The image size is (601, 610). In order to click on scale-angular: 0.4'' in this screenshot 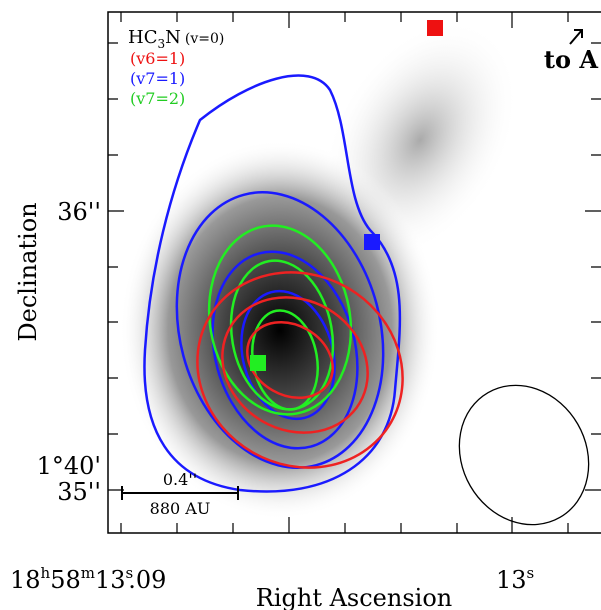, I will do `click(180, 479)`.